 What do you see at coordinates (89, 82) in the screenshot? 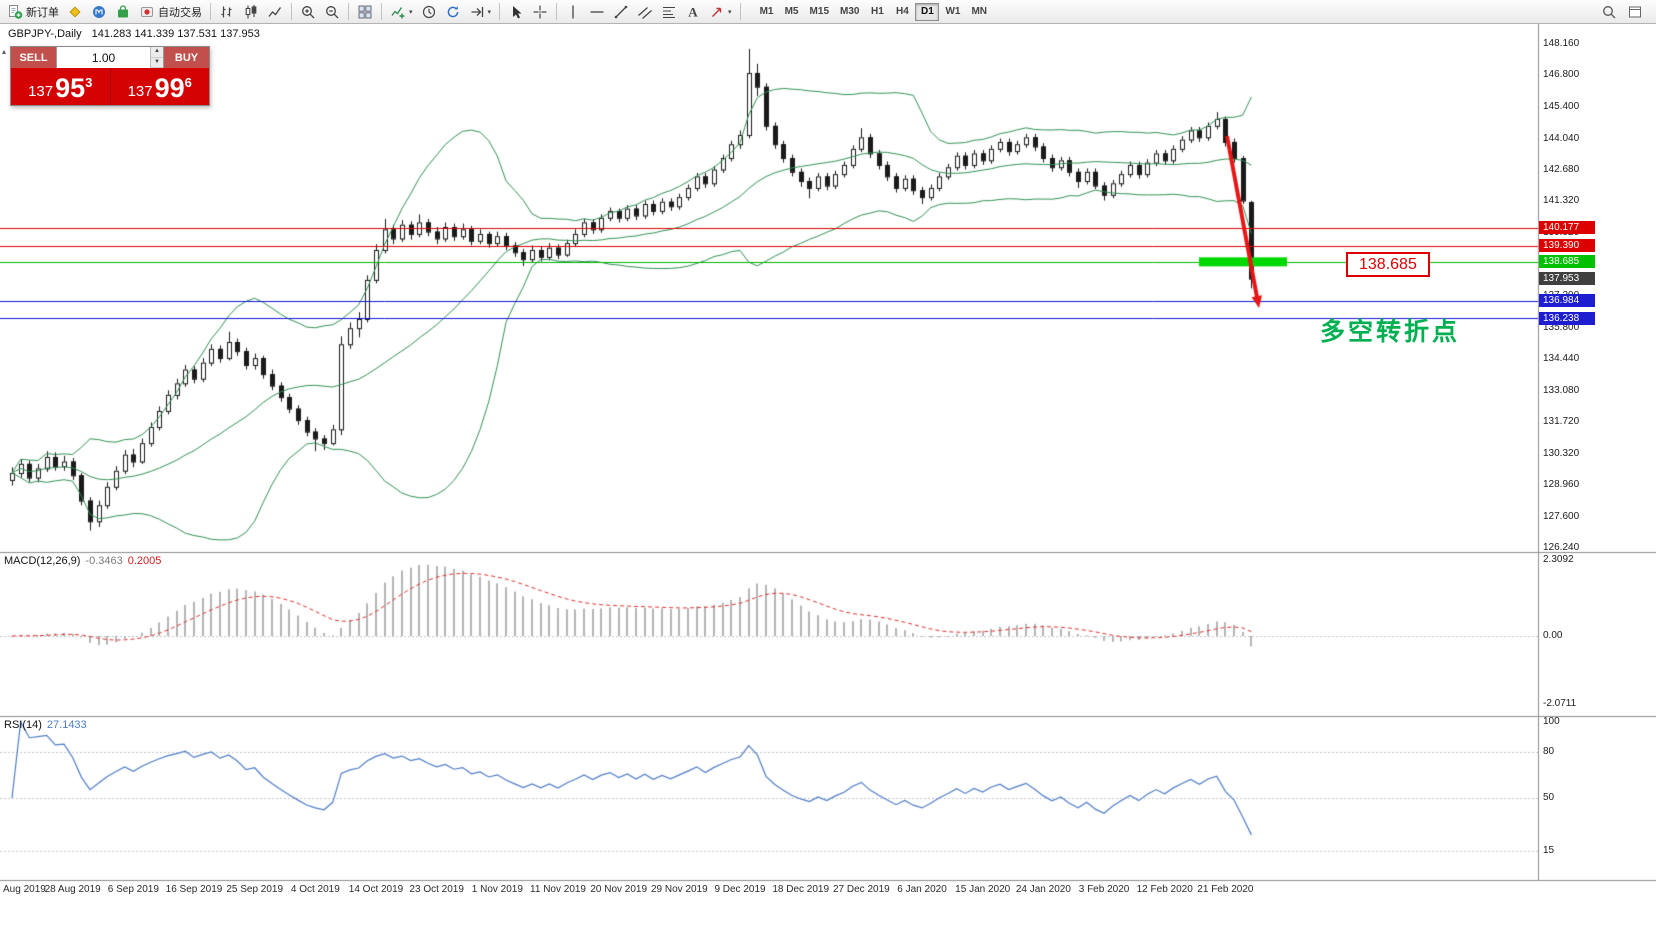
I see `sell-price-sup: 3` at bounding box center [89, 82].